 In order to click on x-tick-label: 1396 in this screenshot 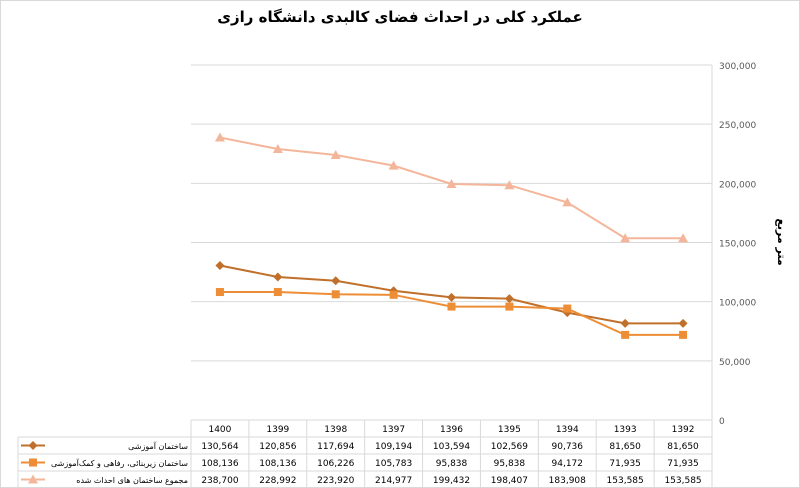, I will do `click(451, 430)`.